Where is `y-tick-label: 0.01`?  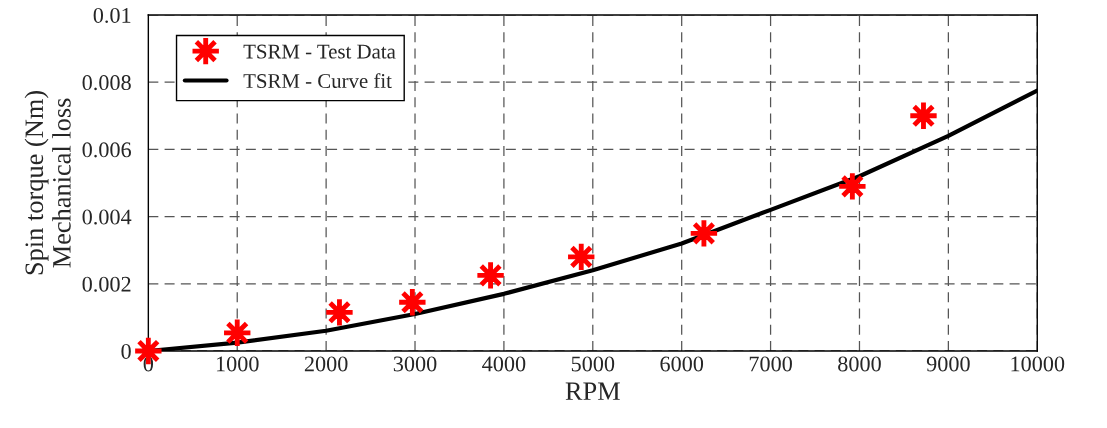
y-tick-label: 0.01 is located at coordinates (112, 15).